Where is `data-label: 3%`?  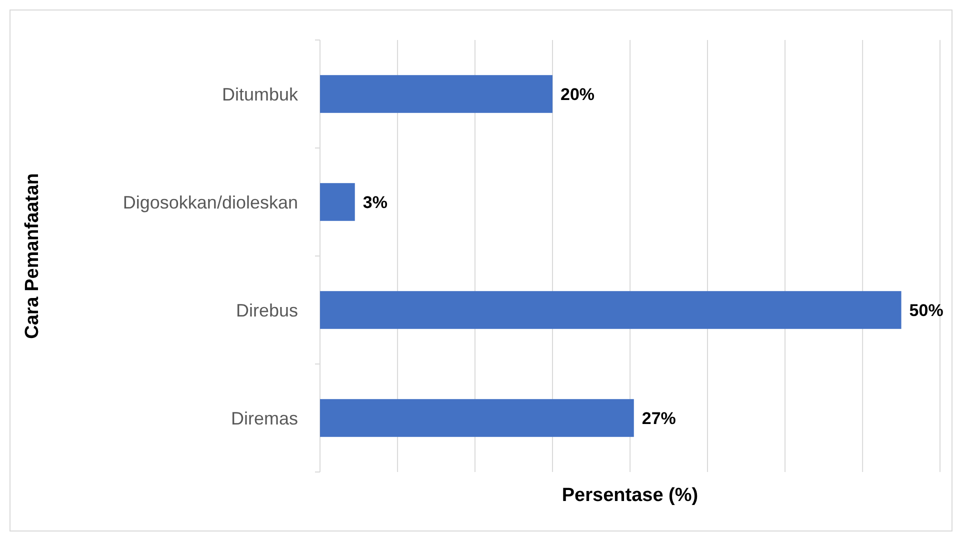
data-label: 3% is located at coordinates (375, 202).